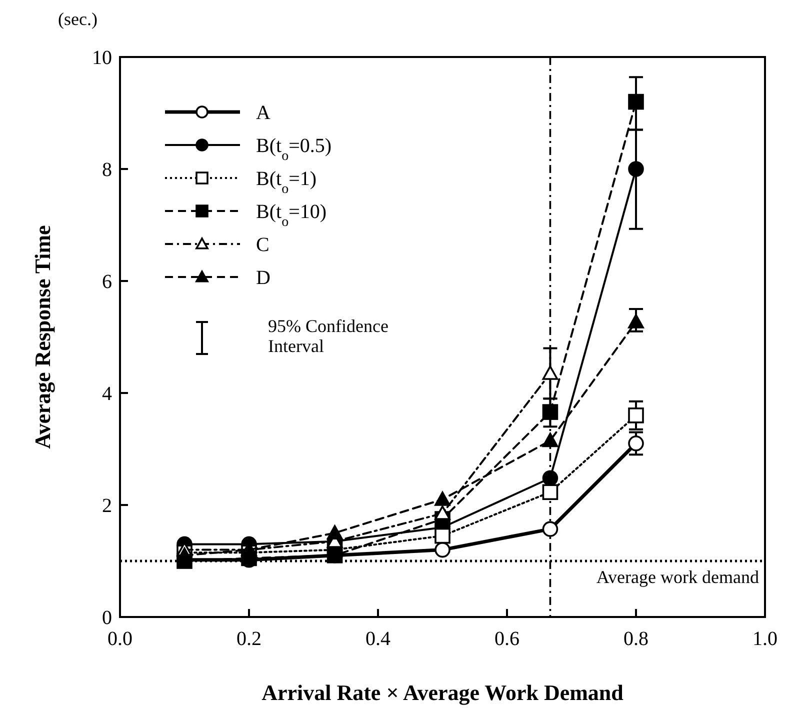 The image size is (786, 722). Describe the element at coordinates (107, 170) in the screenshot. I see `y-tick-label: 8` at that location.